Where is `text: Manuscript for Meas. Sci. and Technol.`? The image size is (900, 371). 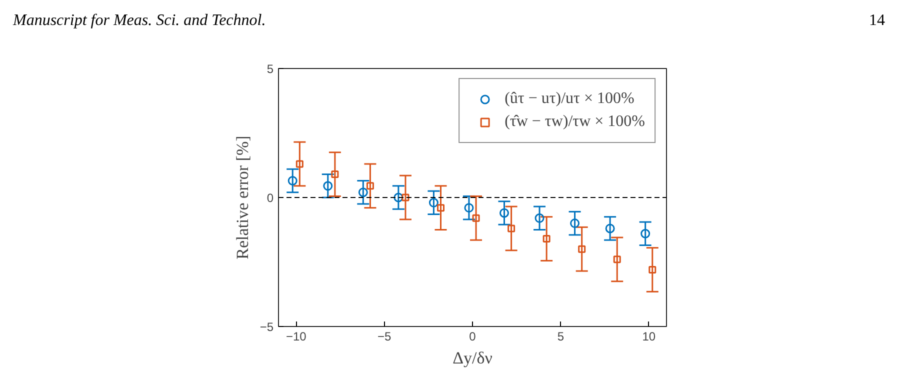
text: Manuscript for Meas. Sci. and Technol. is located at coordinates (139, 21).